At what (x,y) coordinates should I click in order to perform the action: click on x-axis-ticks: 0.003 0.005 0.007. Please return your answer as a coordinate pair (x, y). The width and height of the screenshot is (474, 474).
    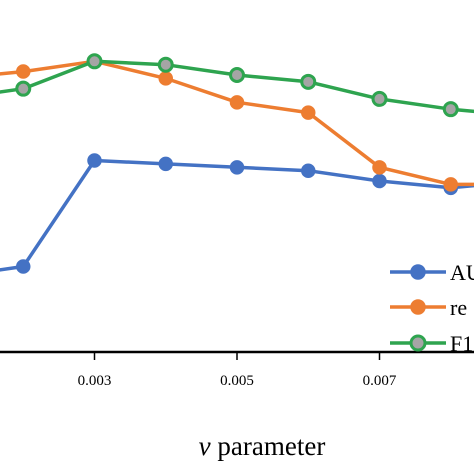
    Looking at the image, I should click on (237, 370).